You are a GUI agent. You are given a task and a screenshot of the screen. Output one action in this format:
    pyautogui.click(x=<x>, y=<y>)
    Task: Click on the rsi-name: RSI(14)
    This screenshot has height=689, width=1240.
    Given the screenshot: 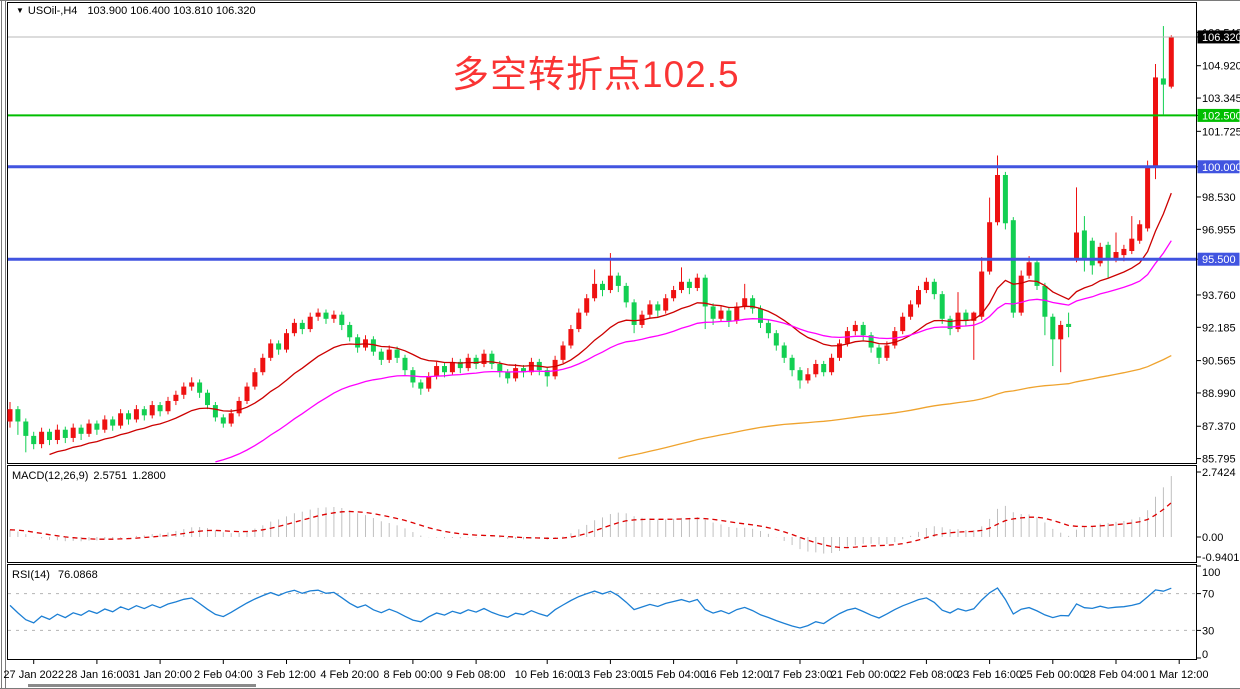 What is the action you would take?
    pyautogui.click(x=31, y=575)
    